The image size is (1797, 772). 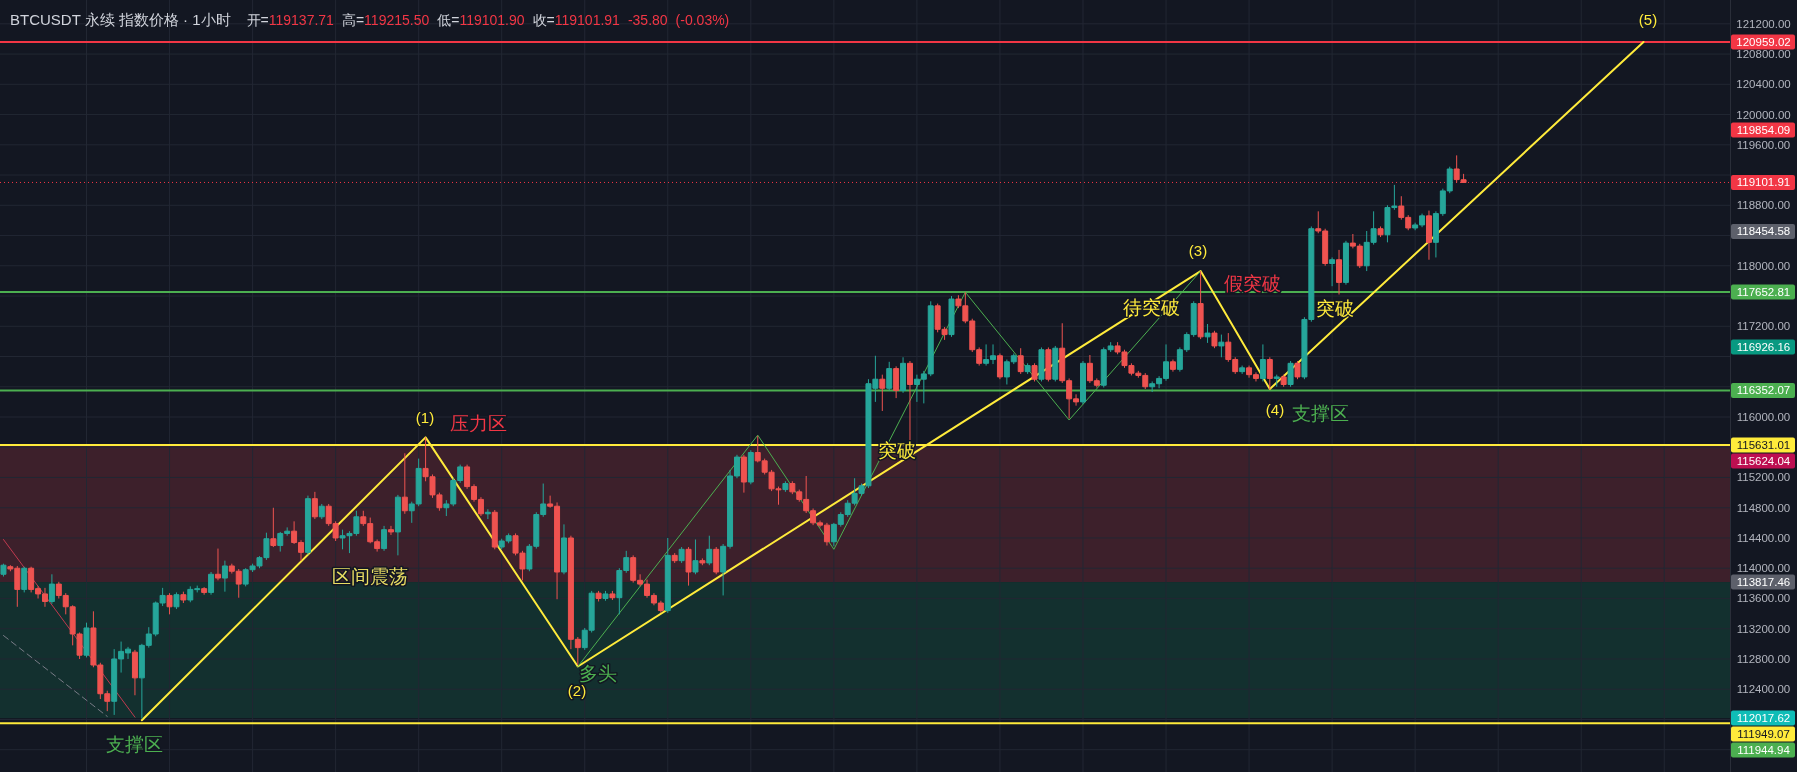 I want to click on ref-line-label: 117652.81, so click(x=1763, y=292).